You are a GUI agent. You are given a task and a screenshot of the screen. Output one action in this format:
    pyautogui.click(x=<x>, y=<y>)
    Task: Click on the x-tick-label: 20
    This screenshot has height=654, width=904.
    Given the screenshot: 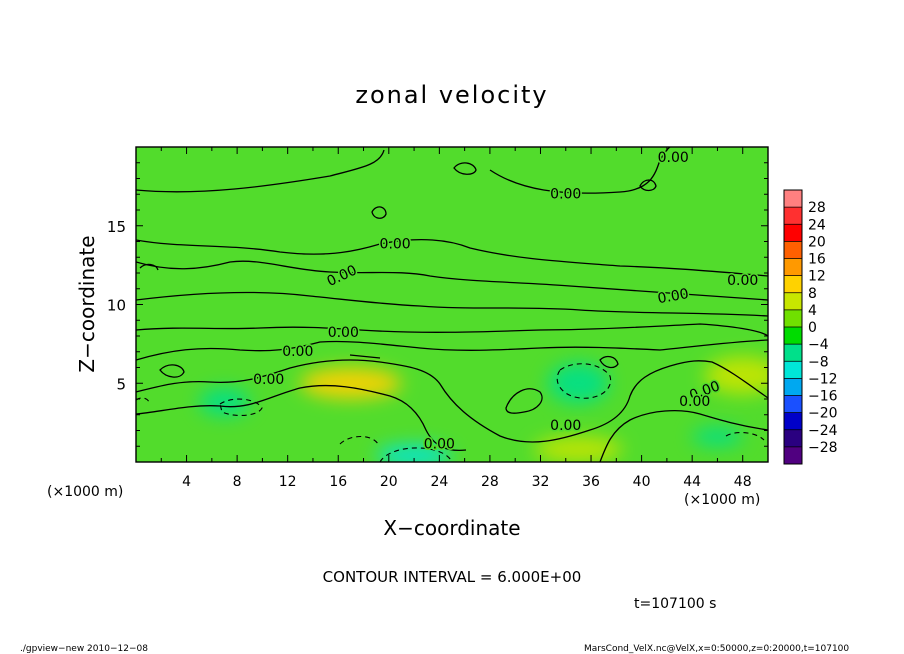 What is the action you would take?
    pyautogui.click(x=389, y=482)
    